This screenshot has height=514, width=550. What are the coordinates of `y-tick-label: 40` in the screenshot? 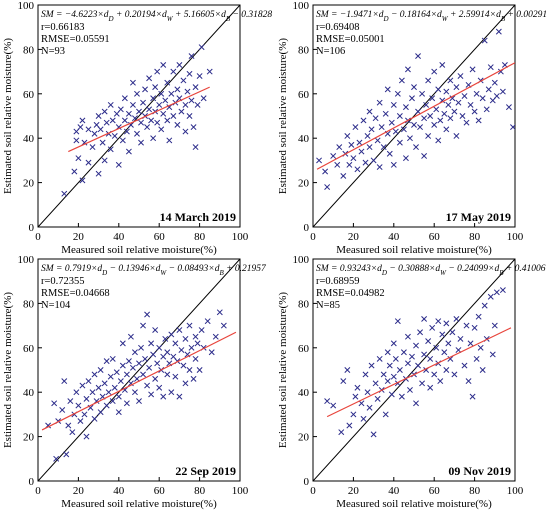 It's located at (29, 393).